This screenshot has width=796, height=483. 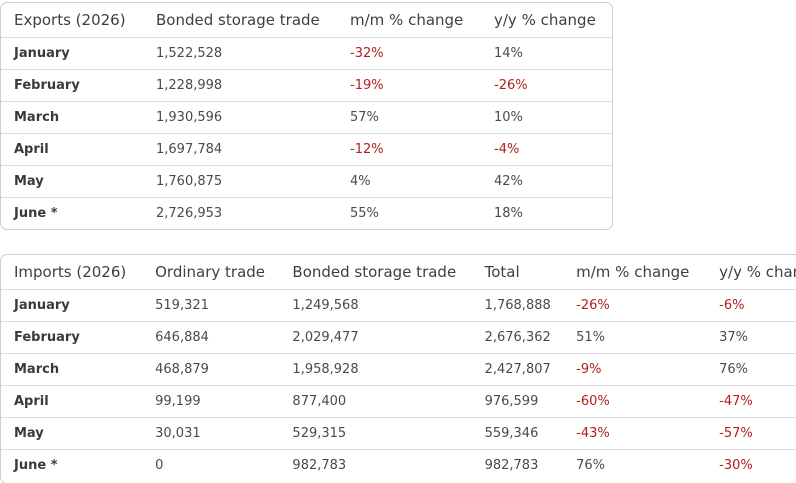 What do you see at coordinates (72, 53) in the screenshot?
I see `exports-row-label: January` at bounding box center [72, 53].